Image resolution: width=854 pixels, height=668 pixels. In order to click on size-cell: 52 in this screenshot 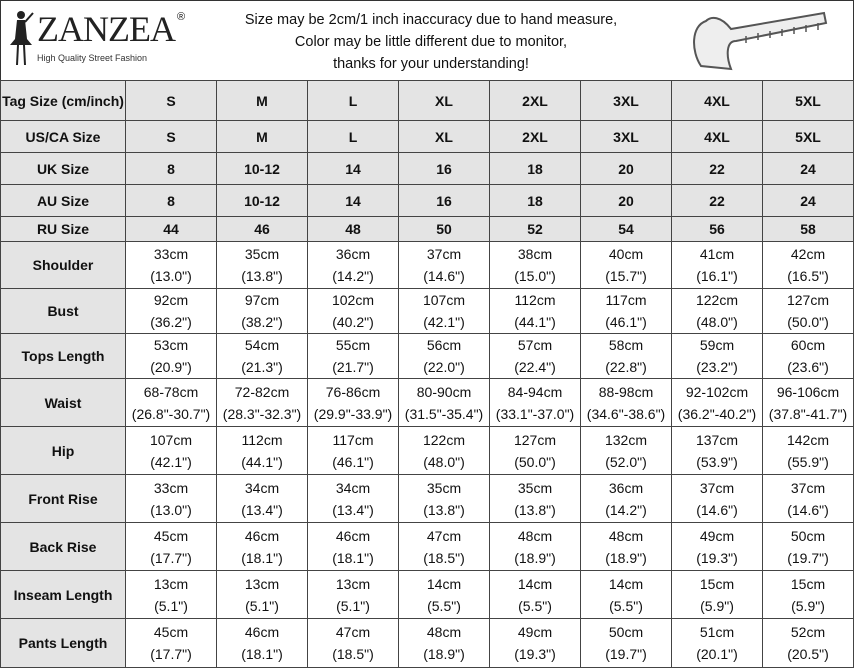, I will do `click(535, 229)`.